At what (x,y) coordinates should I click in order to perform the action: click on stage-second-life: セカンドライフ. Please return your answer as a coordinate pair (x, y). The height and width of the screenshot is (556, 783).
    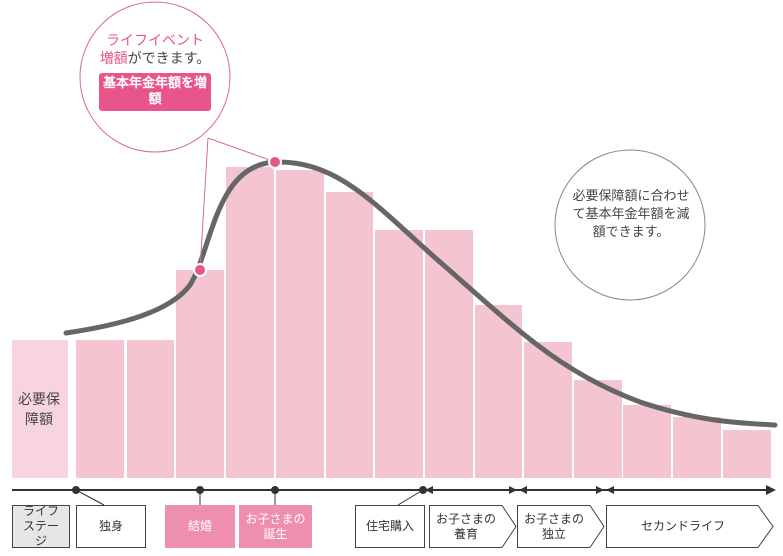
    Looking at the image, I should click on (690, 526).